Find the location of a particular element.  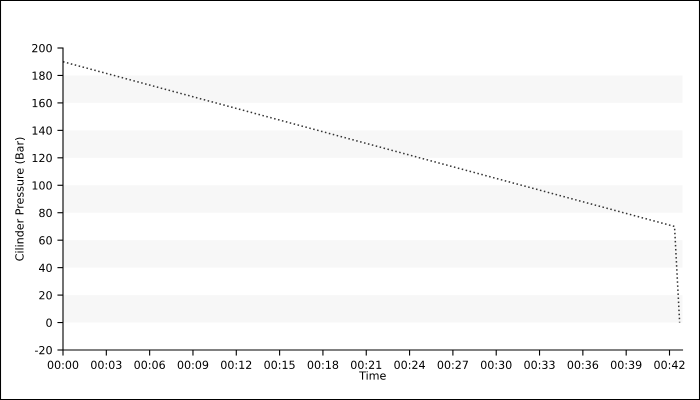

y-tick-label: -20 is located at coordinates (43, 350).